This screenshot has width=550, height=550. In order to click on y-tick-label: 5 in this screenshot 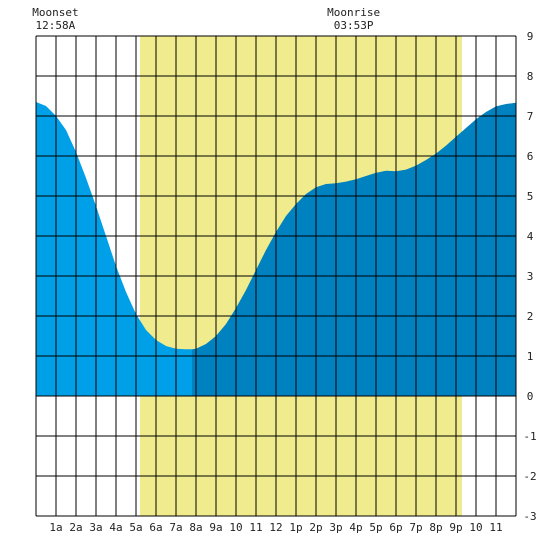, I will do `click(530, 196)`.